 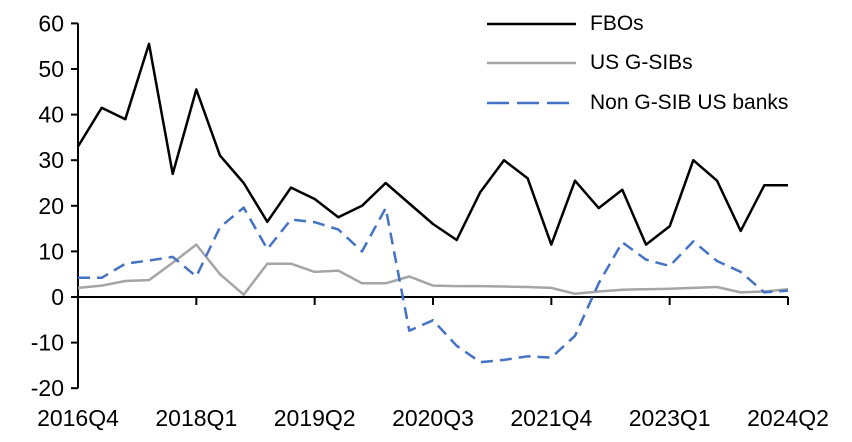 I want to click on x-tick-label: 2016Q4, so click(x=78, y=418).